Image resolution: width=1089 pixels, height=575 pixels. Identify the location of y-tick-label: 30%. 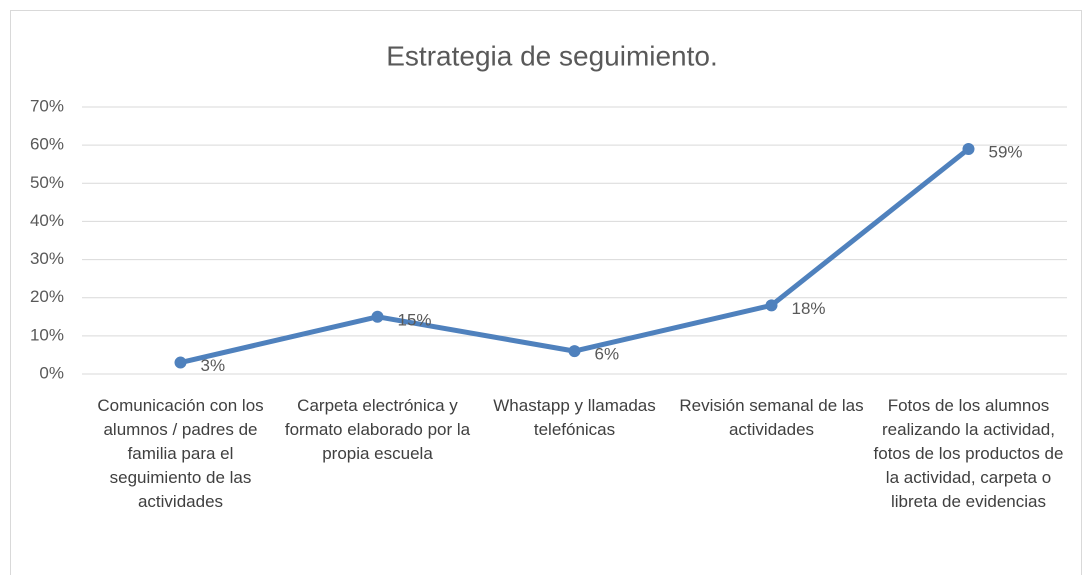
(47, 258).